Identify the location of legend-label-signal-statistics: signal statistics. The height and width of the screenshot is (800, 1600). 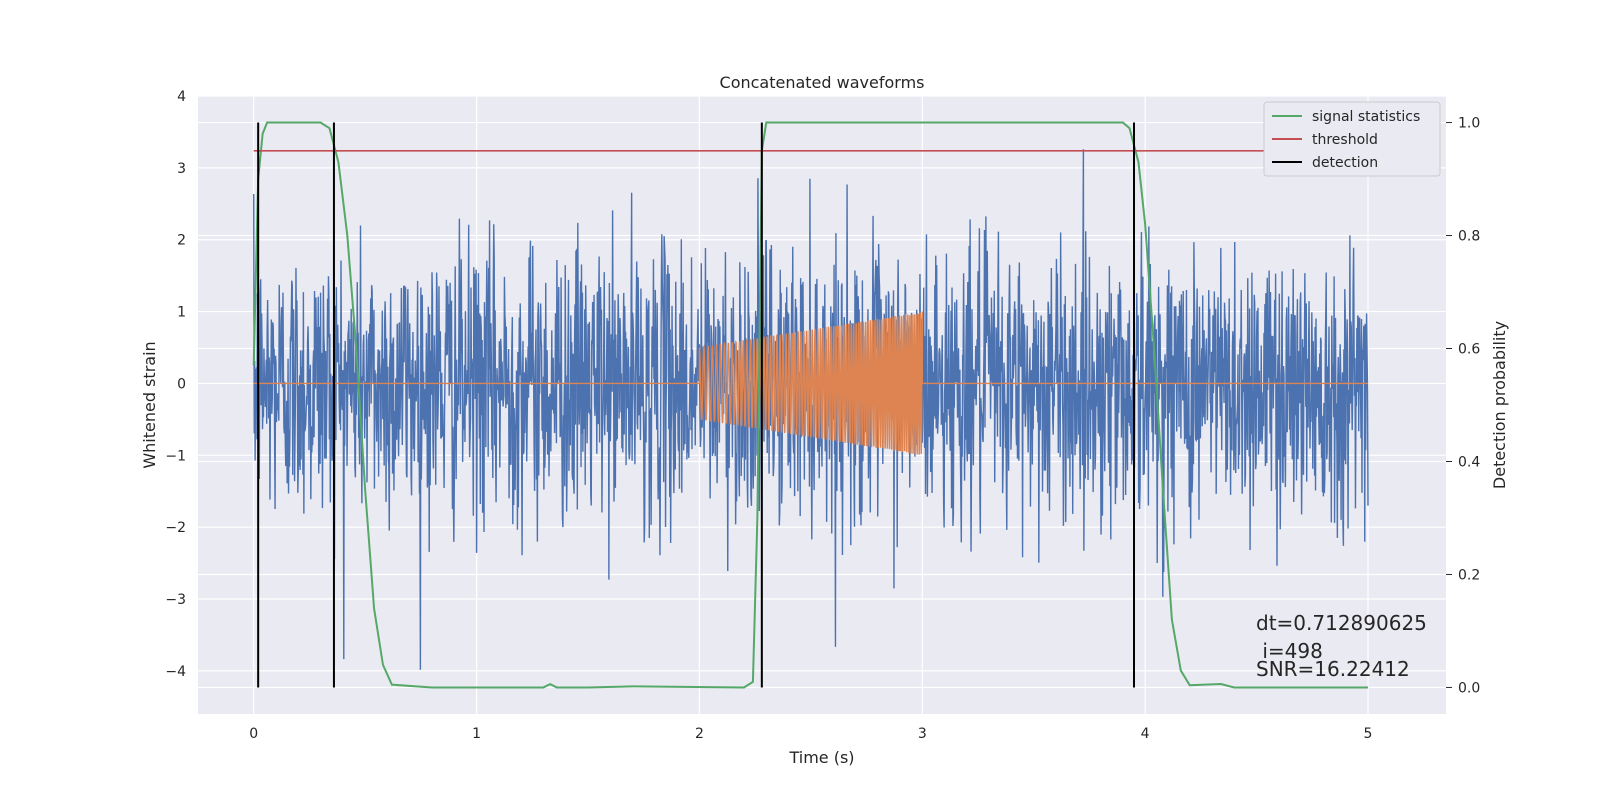
(1366, 117).